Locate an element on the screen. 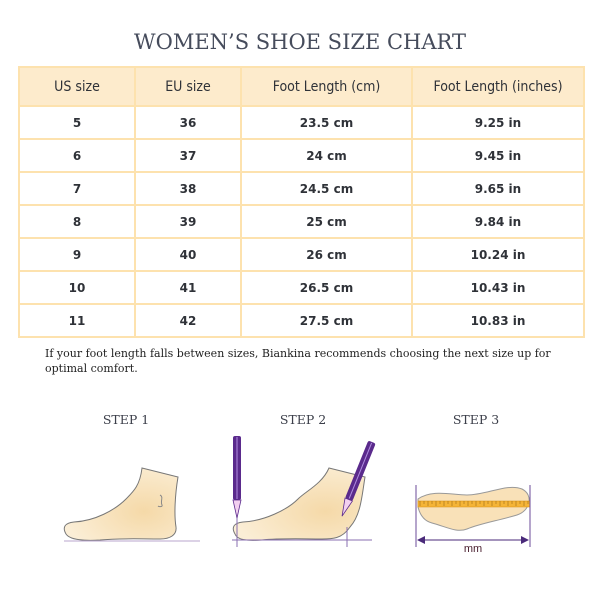  table-row: 5 36 23.5 cm 9.25 in is located at coordinates (301, 122).